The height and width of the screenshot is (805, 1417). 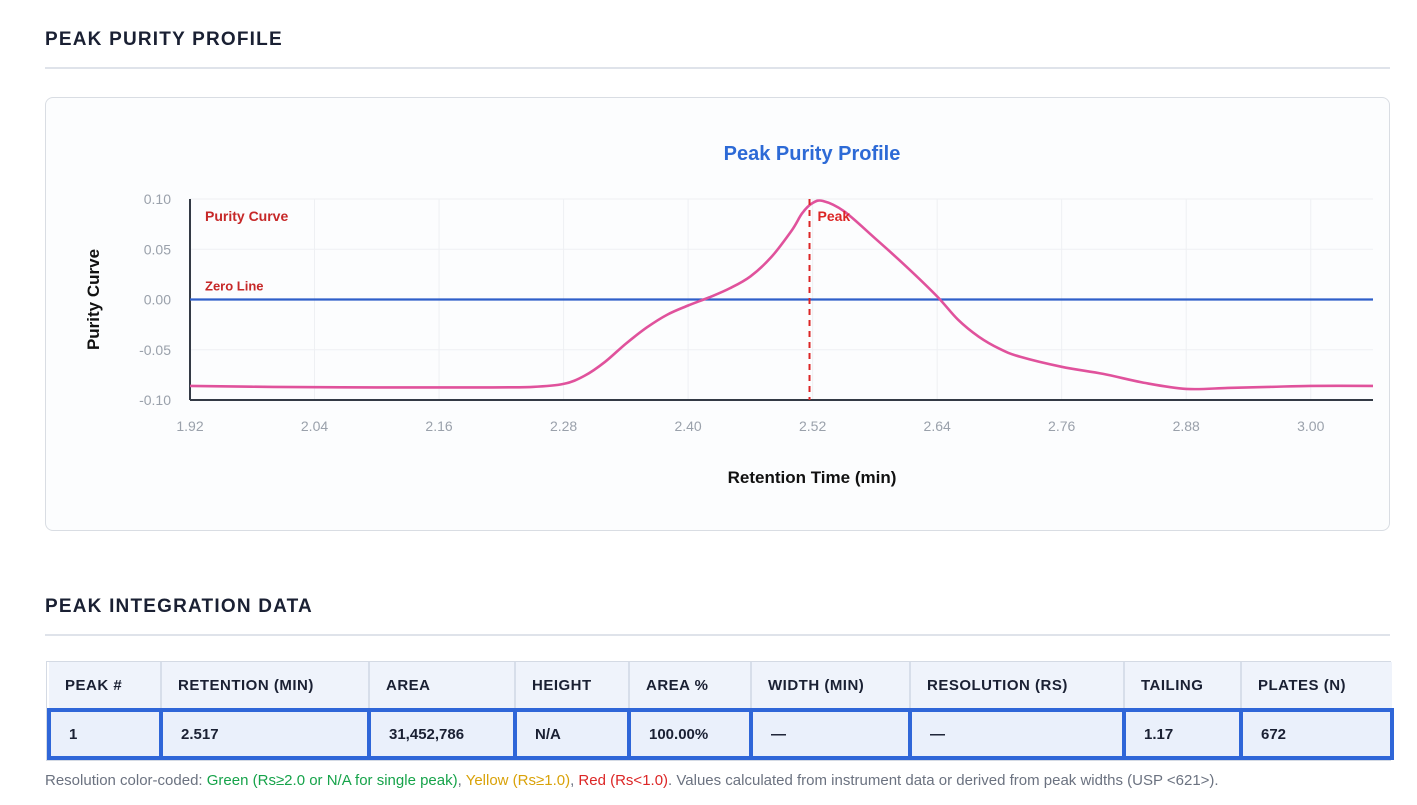 What do you see at coordinates (246, 216) in the screenshot?
I see `purity-curve-label: Purity Curve` at bounding box center [246, 216].